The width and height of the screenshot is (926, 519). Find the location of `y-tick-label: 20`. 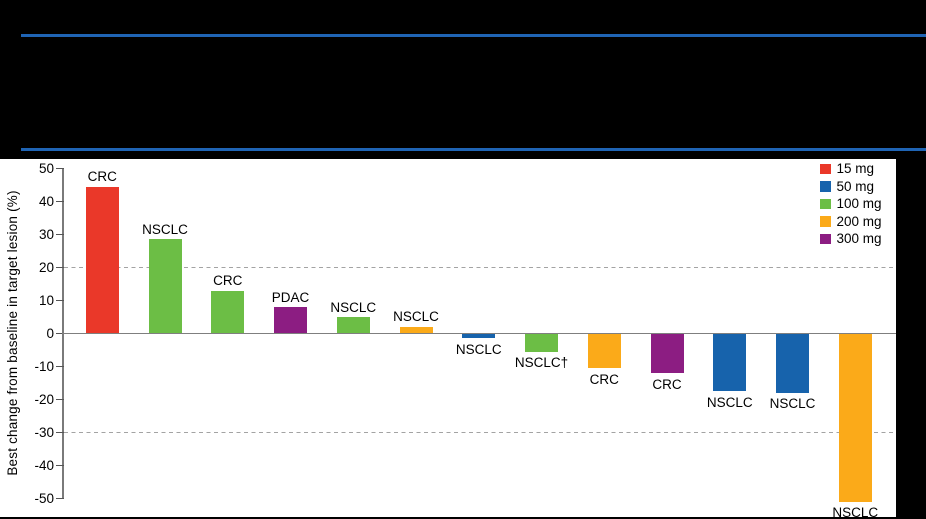

y-tick-label: 20 is located at coordinates (46, 267).